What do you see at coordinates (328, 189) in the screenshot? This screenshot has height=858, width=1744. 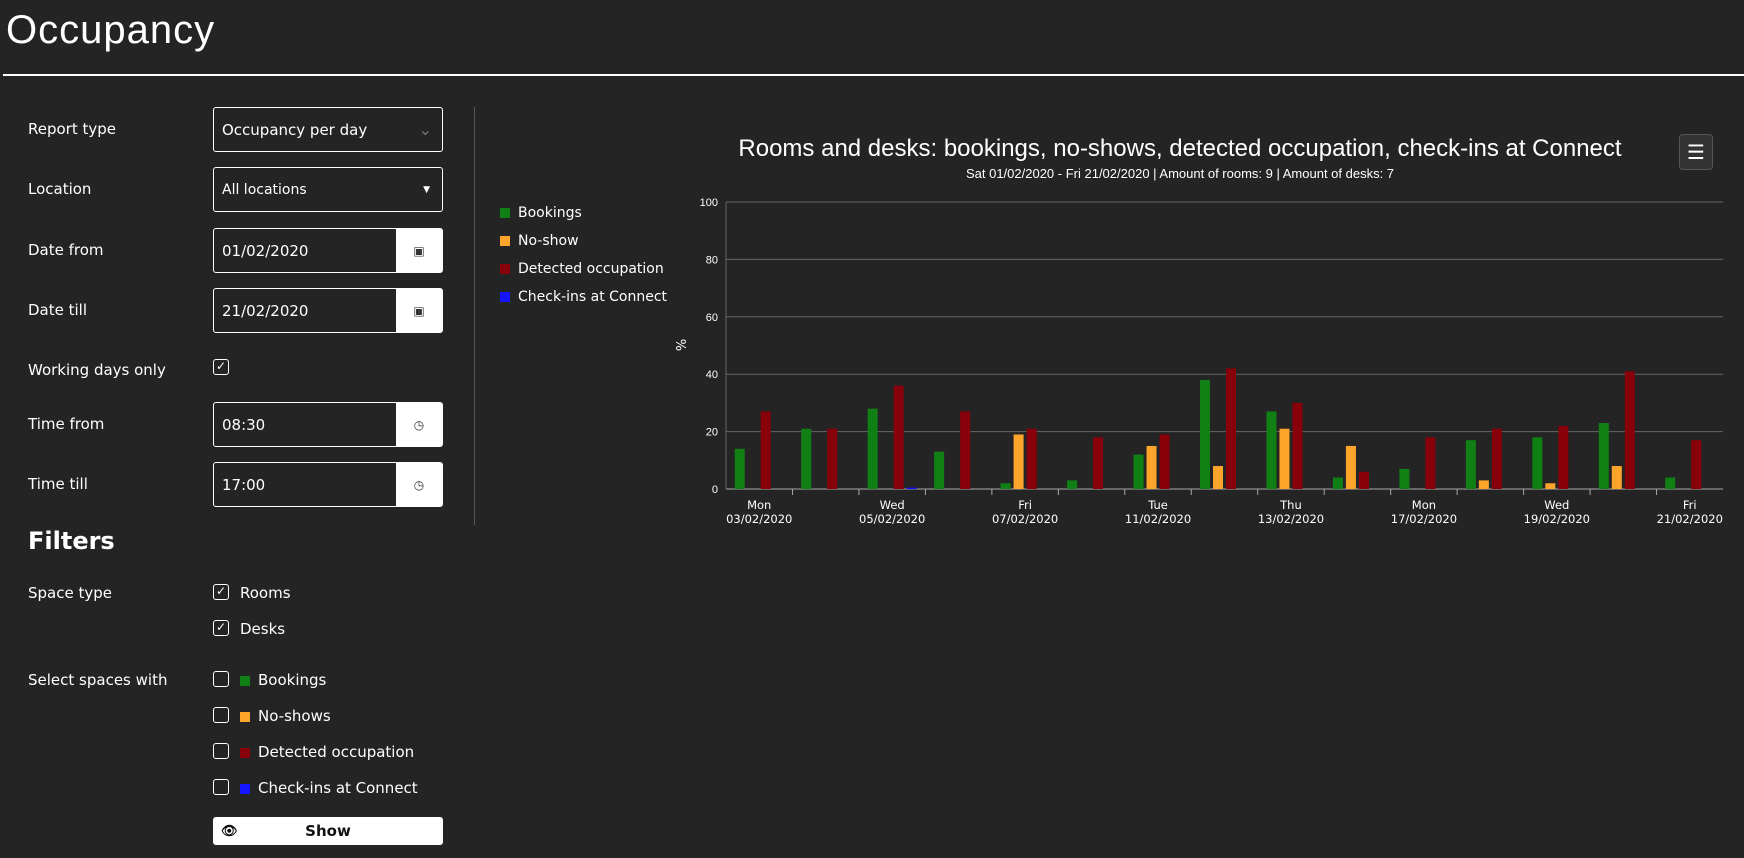 I see `location-select: All locations ▼` at bounding box center [328, 189].